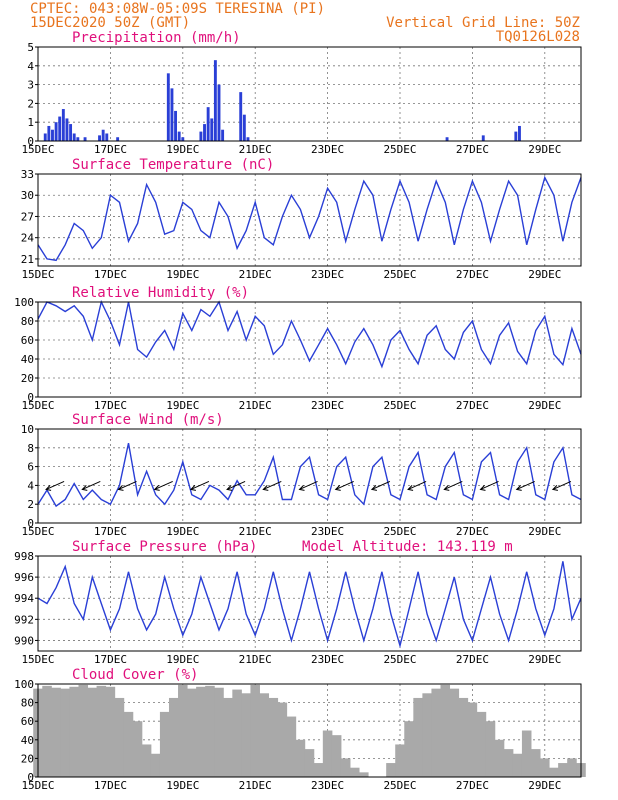 Image resolution: width=618 pixels, height=800 pixels. Describe the element at coordinates (30, 448) in the screenshot. I see `y-tick-label: 8` at that location.